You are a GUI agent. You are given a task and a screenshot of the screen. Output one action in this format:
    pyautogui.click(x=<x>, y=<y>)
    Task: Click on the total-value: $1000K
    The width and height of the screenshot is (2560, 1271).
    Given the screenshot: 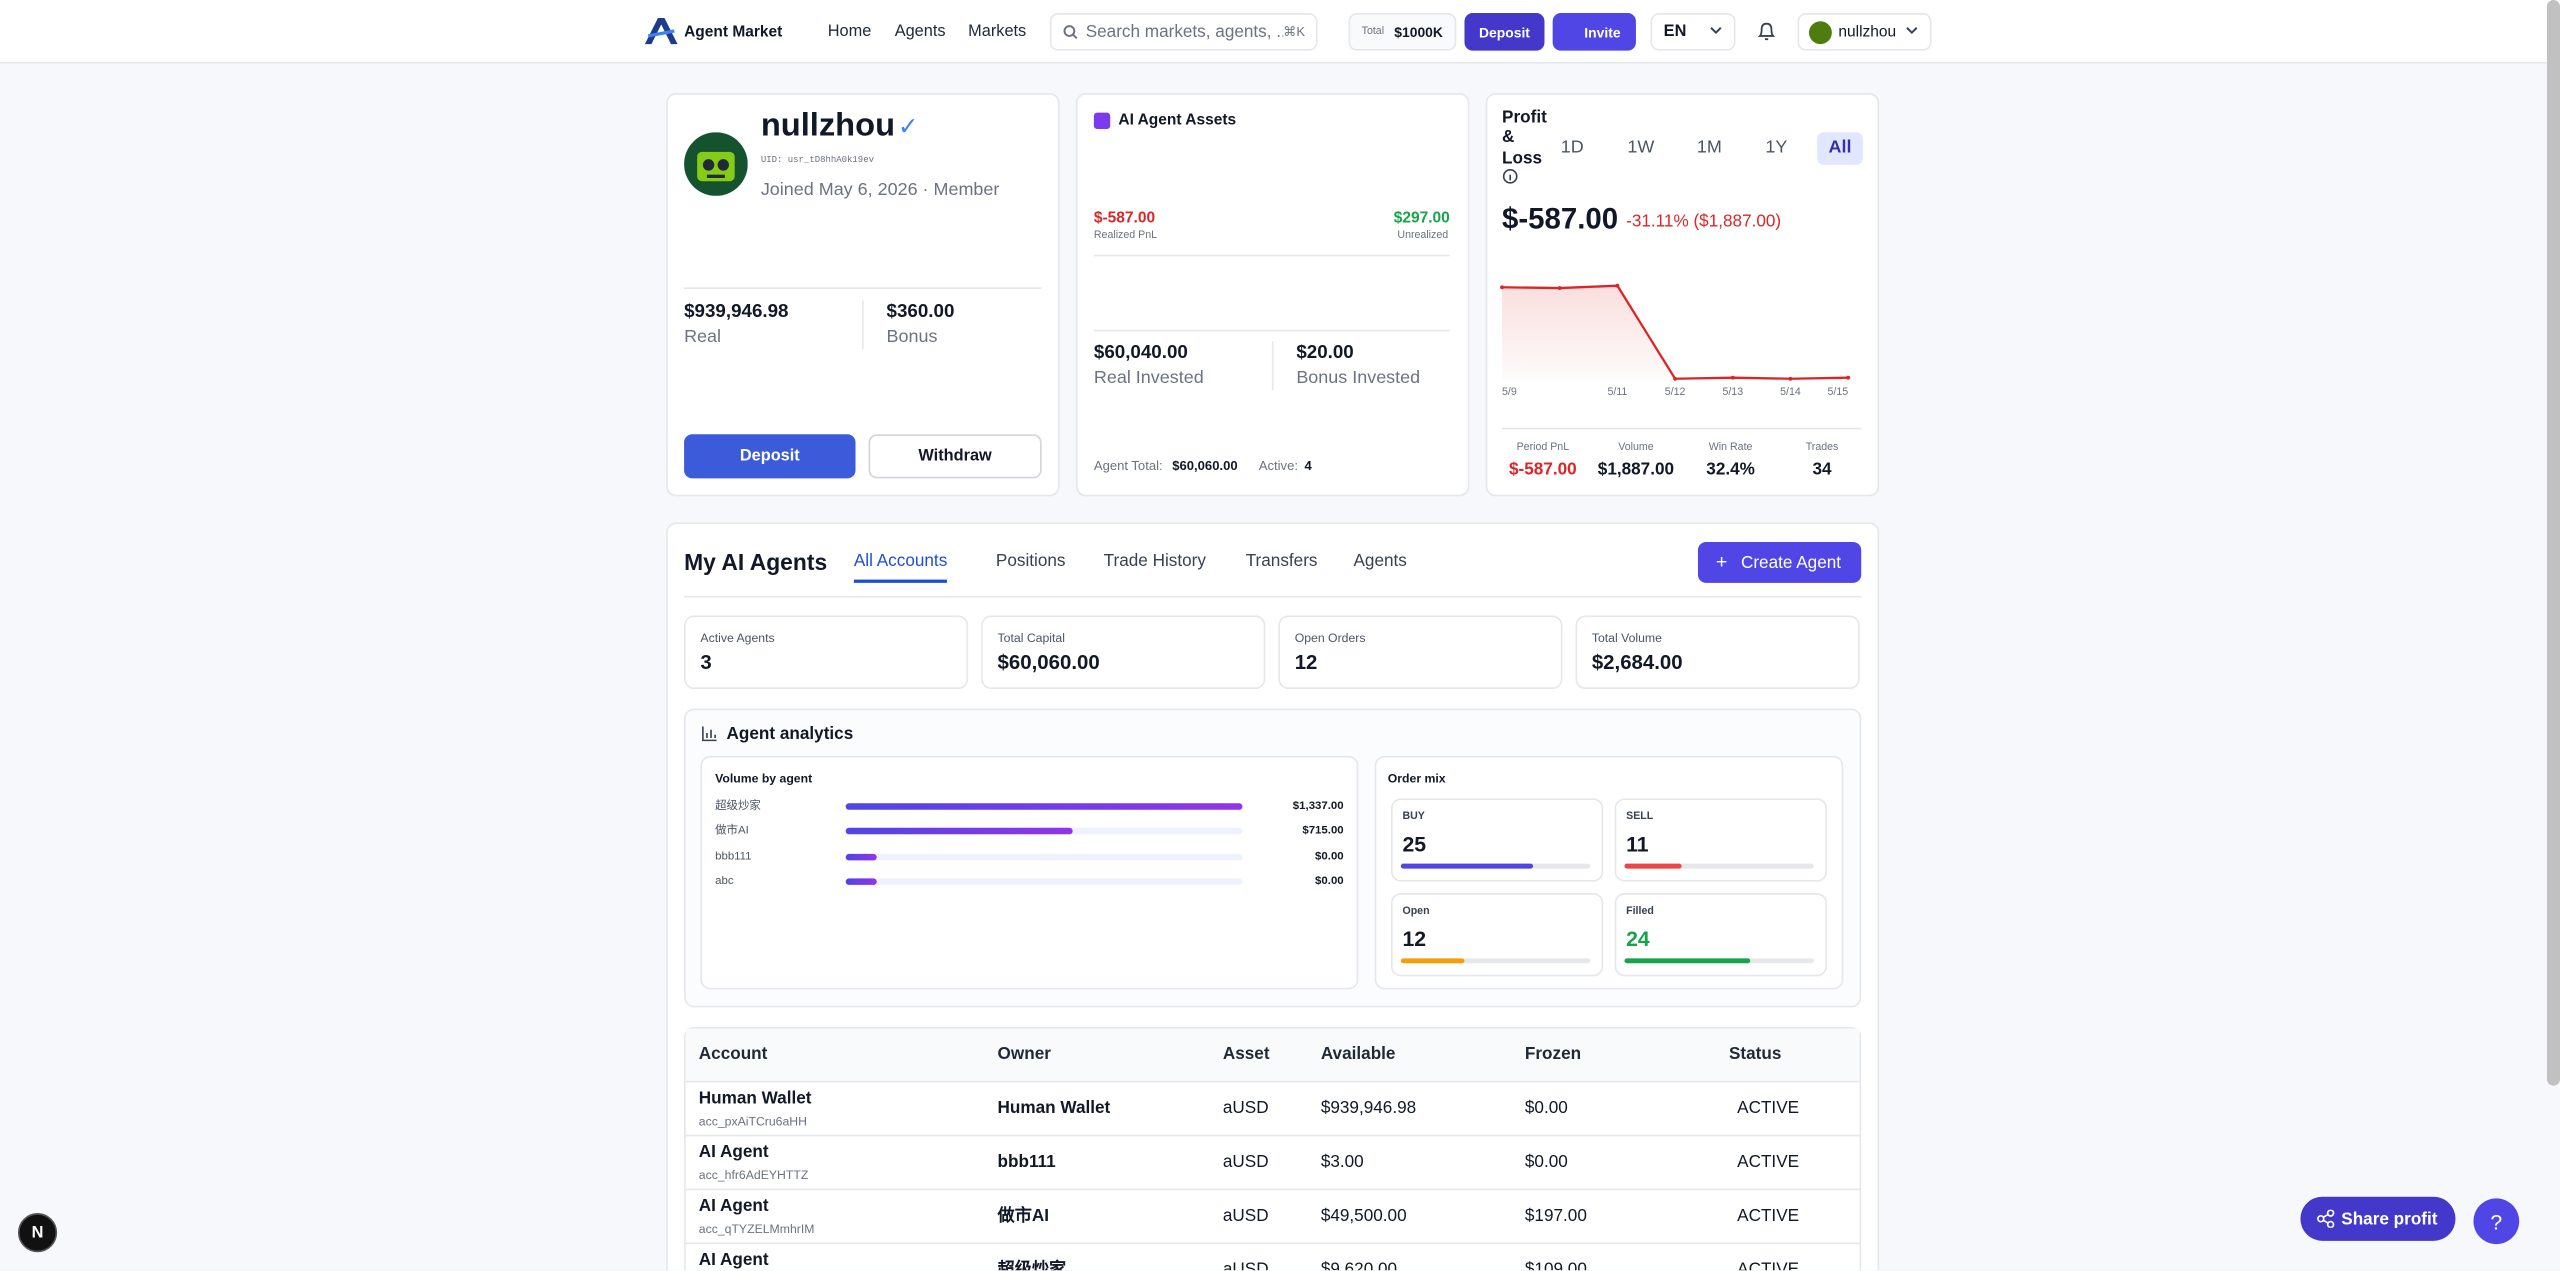 What is the action you would take?
    pyautogui.click(x=1418, y=32)
    